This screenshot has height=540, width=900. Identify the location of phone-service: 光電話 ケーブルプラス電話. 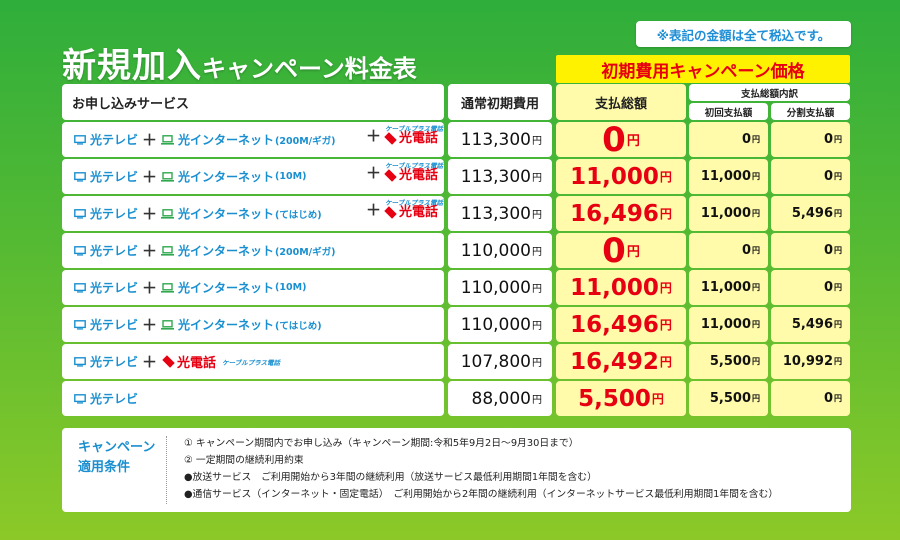
(221, 361).